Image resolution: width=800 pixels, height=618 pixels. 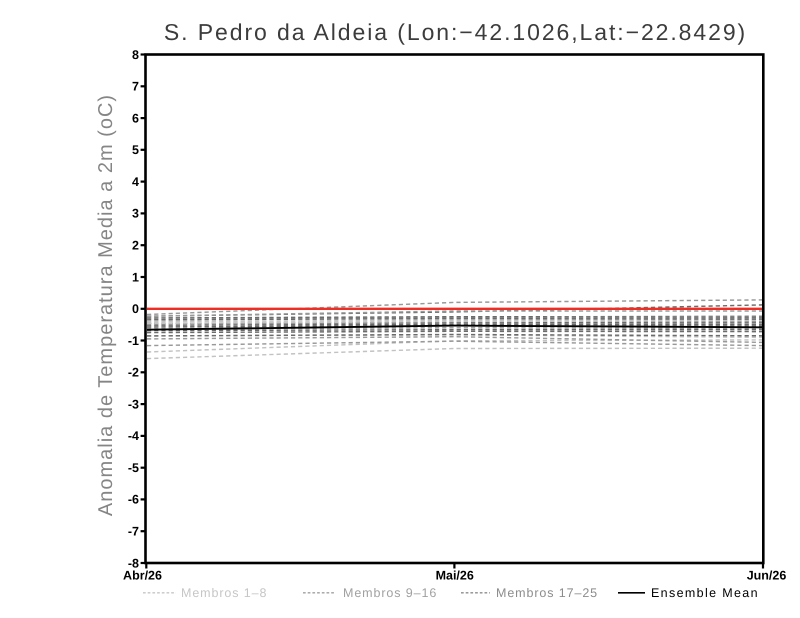 I want to click on svg-text: -1, so click(x=133, y=341).